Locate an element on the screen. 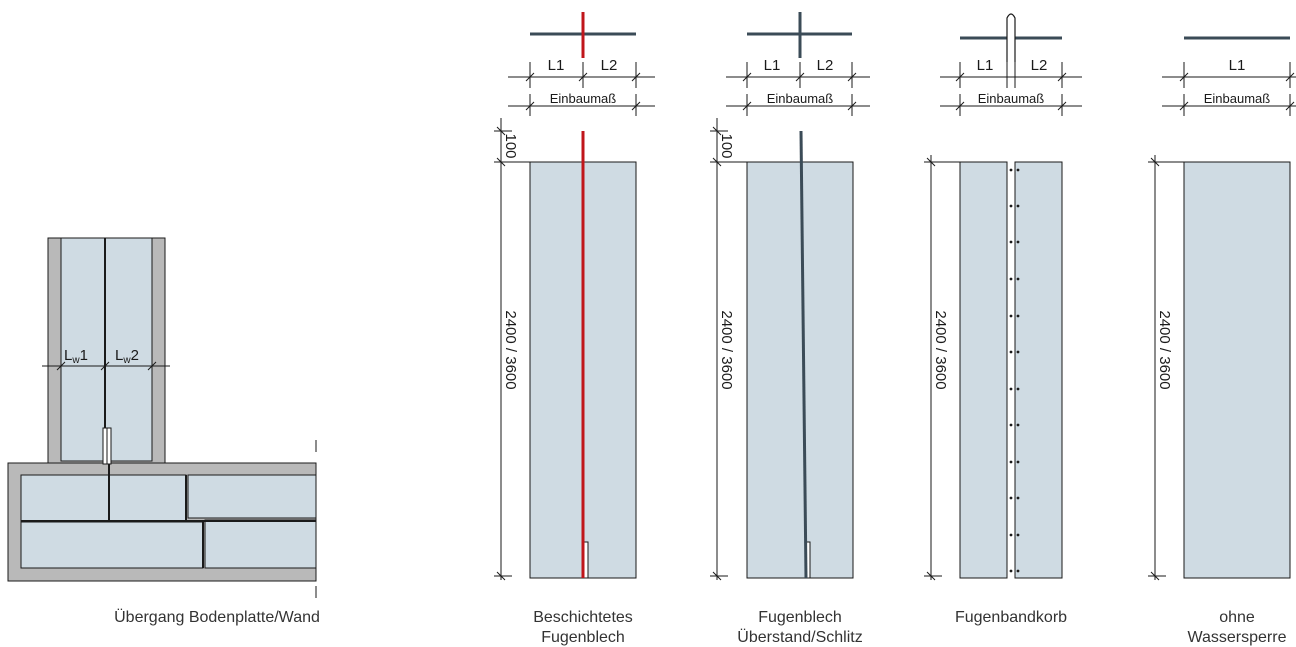  variant-caption: Wassersperre is located at coordinates (1237, 637).